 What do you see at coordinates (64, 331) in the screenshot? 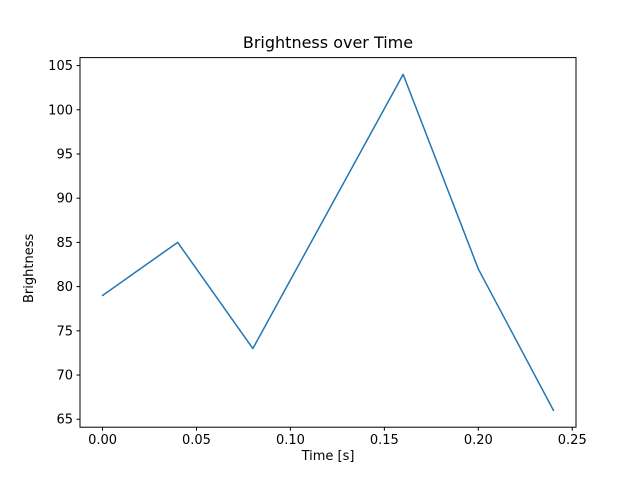
I see `y-tick-label: 75` at bounding box center [64, 331].